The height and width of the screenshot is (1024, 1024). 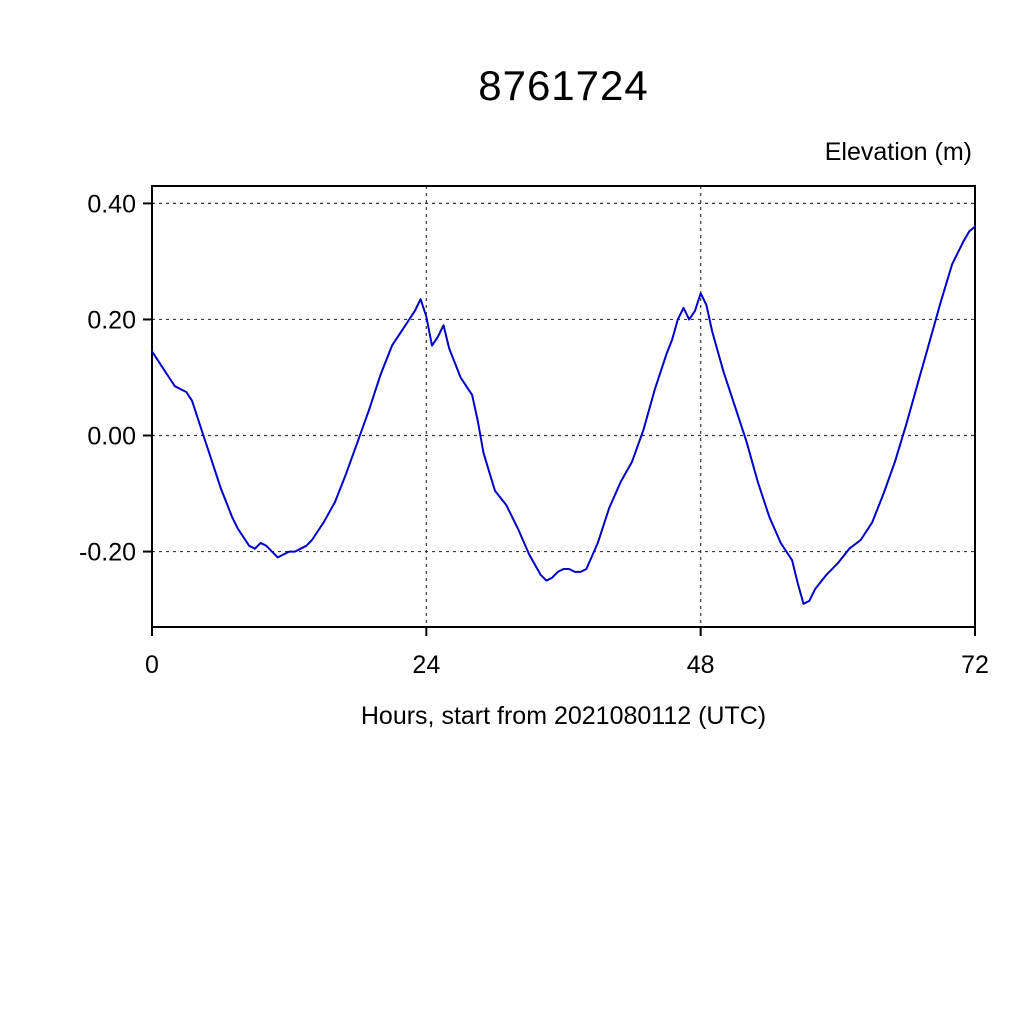 I want to click on x-tick-labels: 0 24 48 72, so click(x=567, y=665).